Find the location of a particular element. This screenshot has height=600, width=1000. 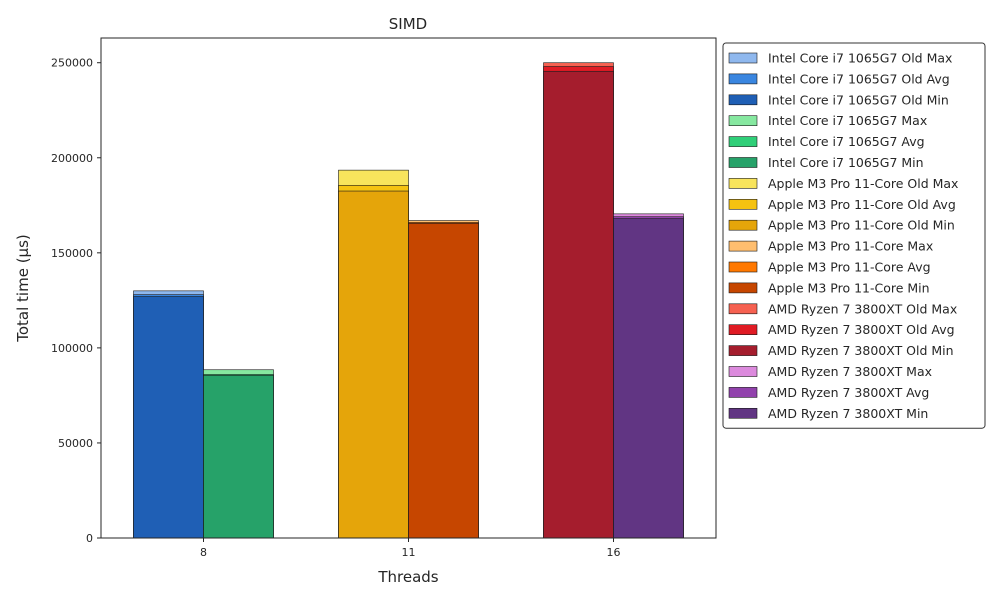

bar-apple-m3-pro-11-core-old-min is located at coordinates (373, 364).